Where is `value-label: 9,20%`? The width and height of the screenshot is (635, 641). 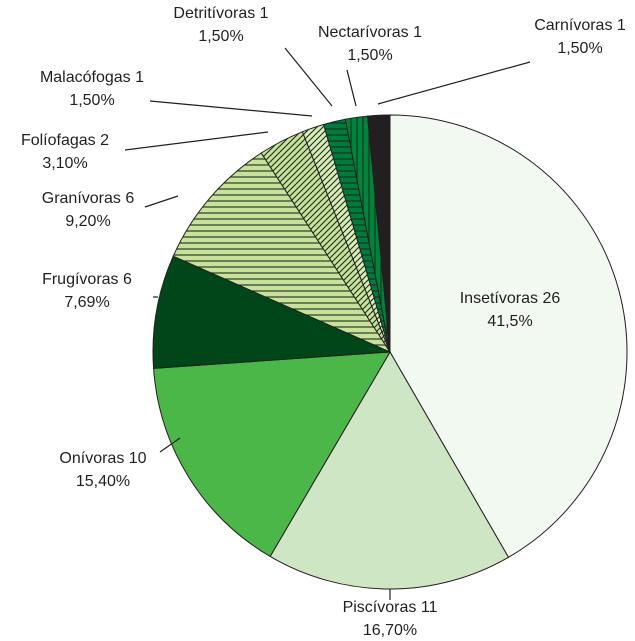 value-label: 9,20% is located at coordinates (87, 221).